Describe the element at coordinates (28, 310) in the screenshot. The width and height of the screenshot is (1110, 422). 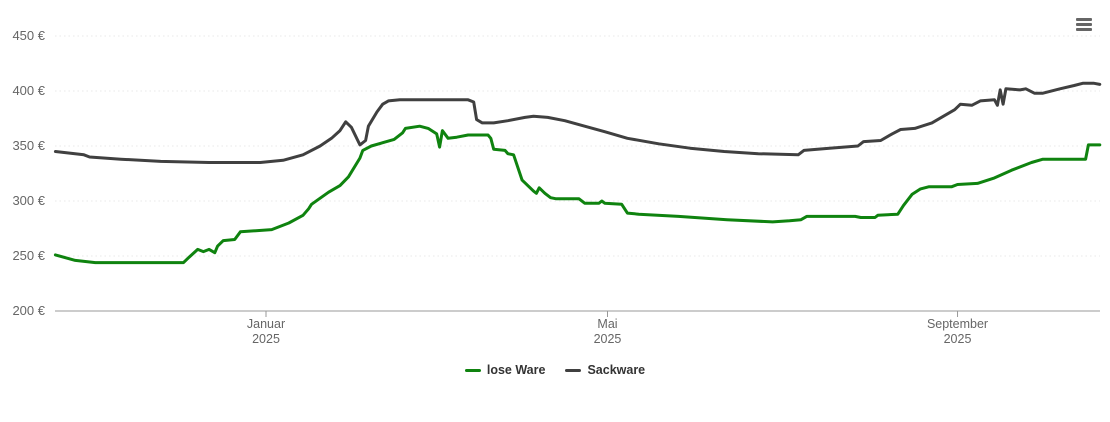
I see `y-axis-label: 200 €` at that location.